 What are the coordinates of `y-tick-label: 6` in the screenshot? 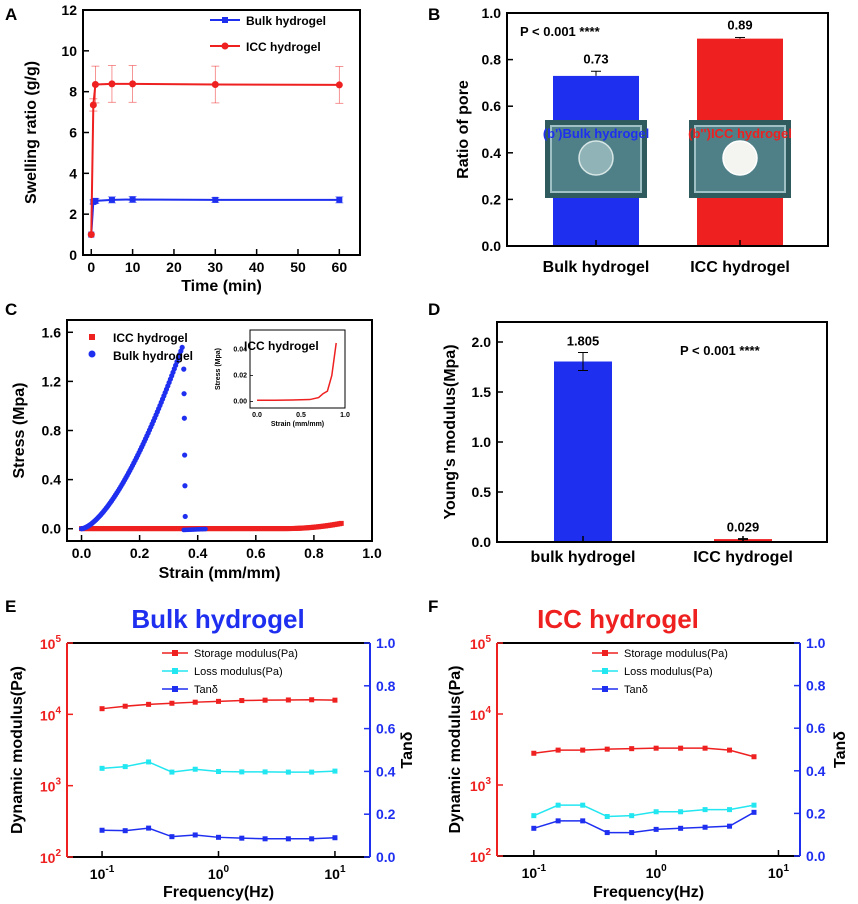 It's located at (73, 133).